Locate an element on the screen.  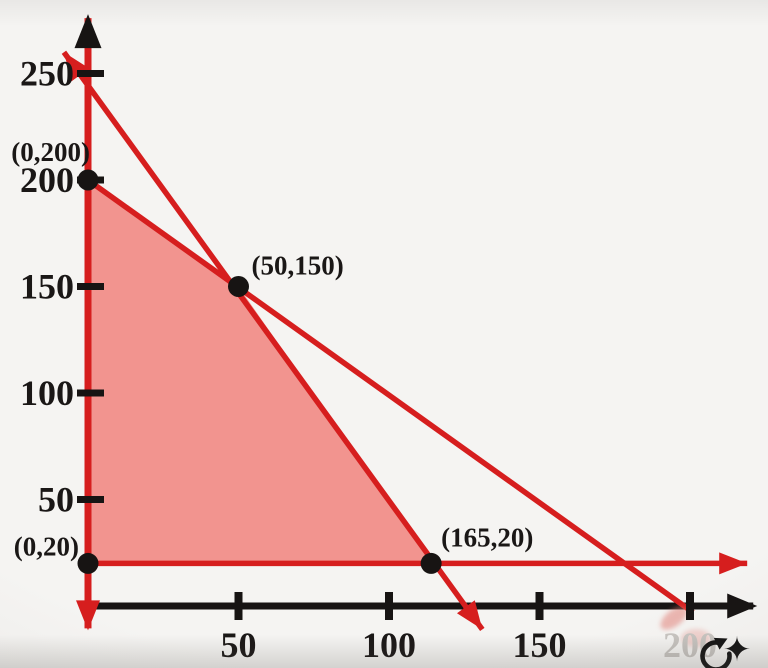
x-axis-arrow-icon is located at coordinates (742, 606).